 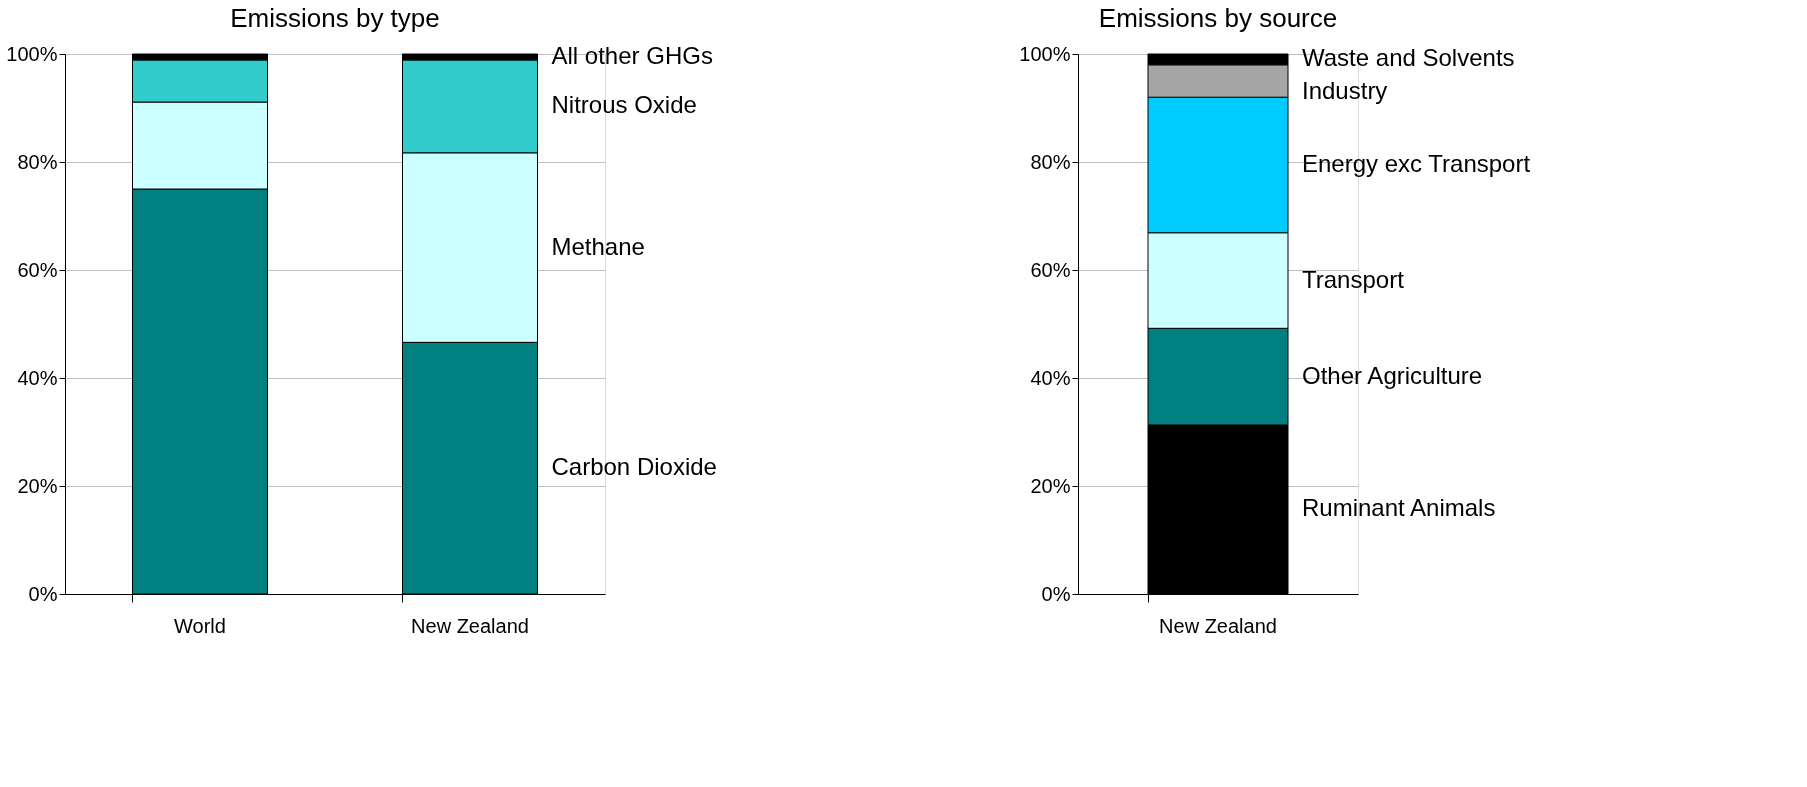 What do you see at coordinates (624, 105) in the screenshot?
I see `series-label: Nitrous Oxide` at bounding box center [624, 105].